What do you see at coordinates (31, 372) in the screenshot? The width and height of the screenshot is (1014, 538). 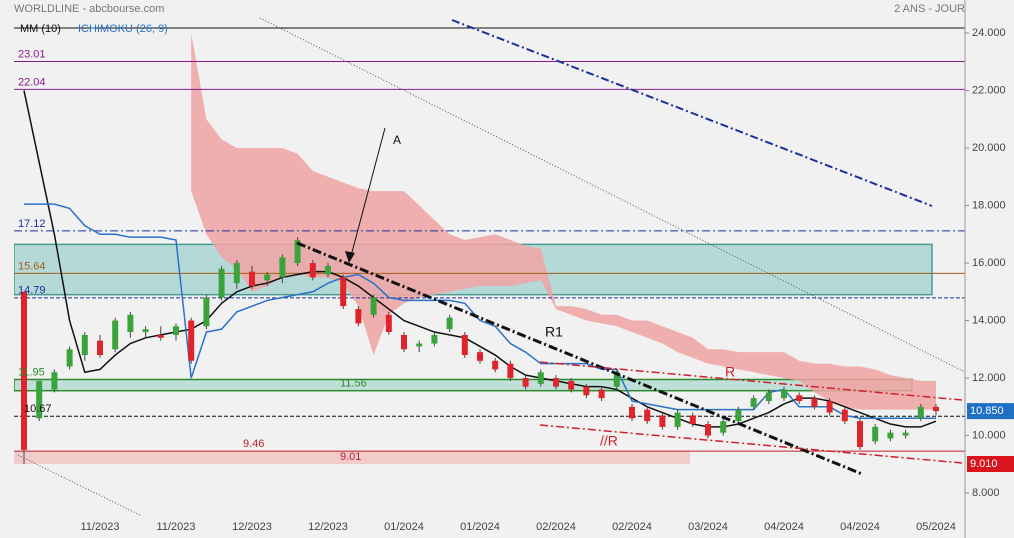 I see `level-label: 11.95` at bounding box center [31, 372].